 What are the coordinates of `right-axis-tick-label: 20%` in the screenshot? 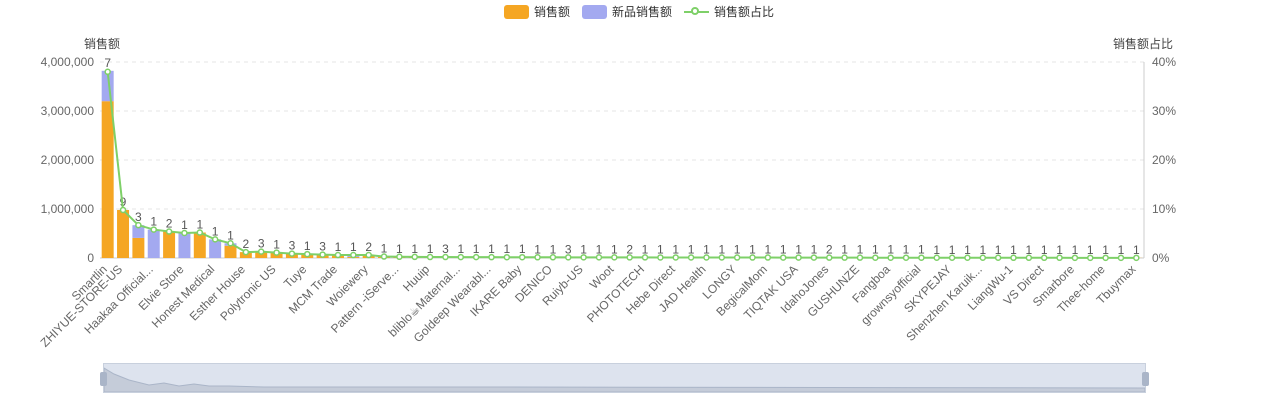 It's located at (1164, 160).